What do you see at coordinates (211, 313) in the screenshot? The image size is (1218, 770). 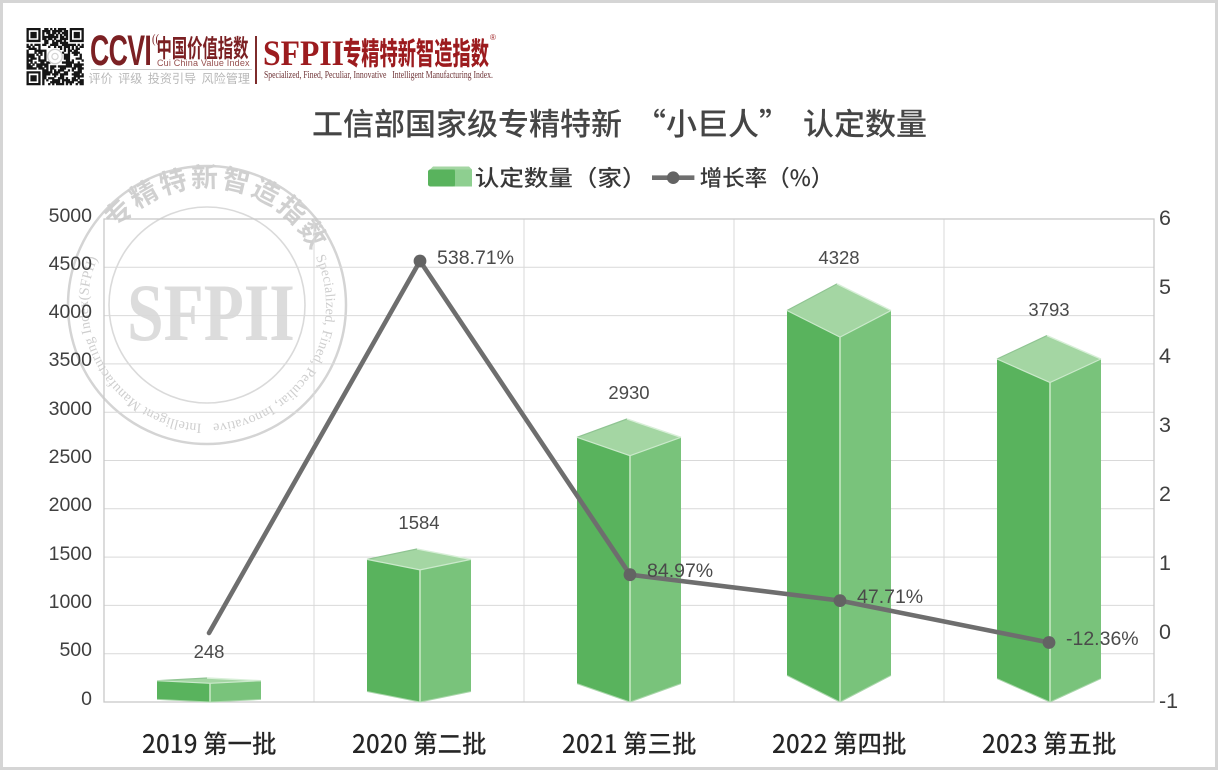 I see `svg-text: SFPII` at bounding box center [211, 313].